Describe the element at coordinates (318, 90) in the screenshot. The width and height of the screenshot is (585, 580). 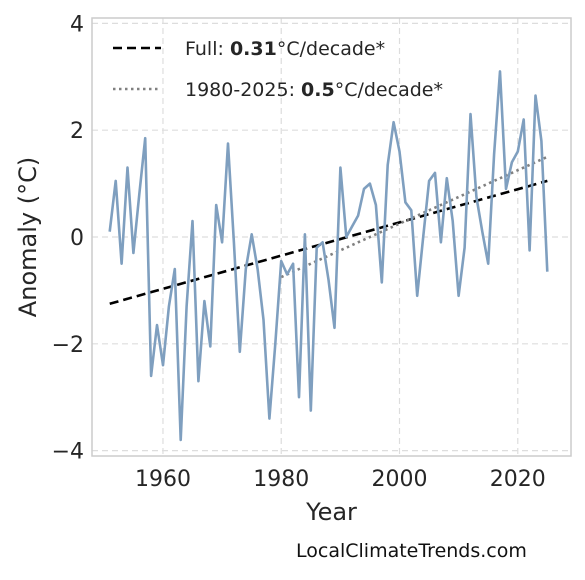
I see `legend-recent-value: 0.5` at that location.